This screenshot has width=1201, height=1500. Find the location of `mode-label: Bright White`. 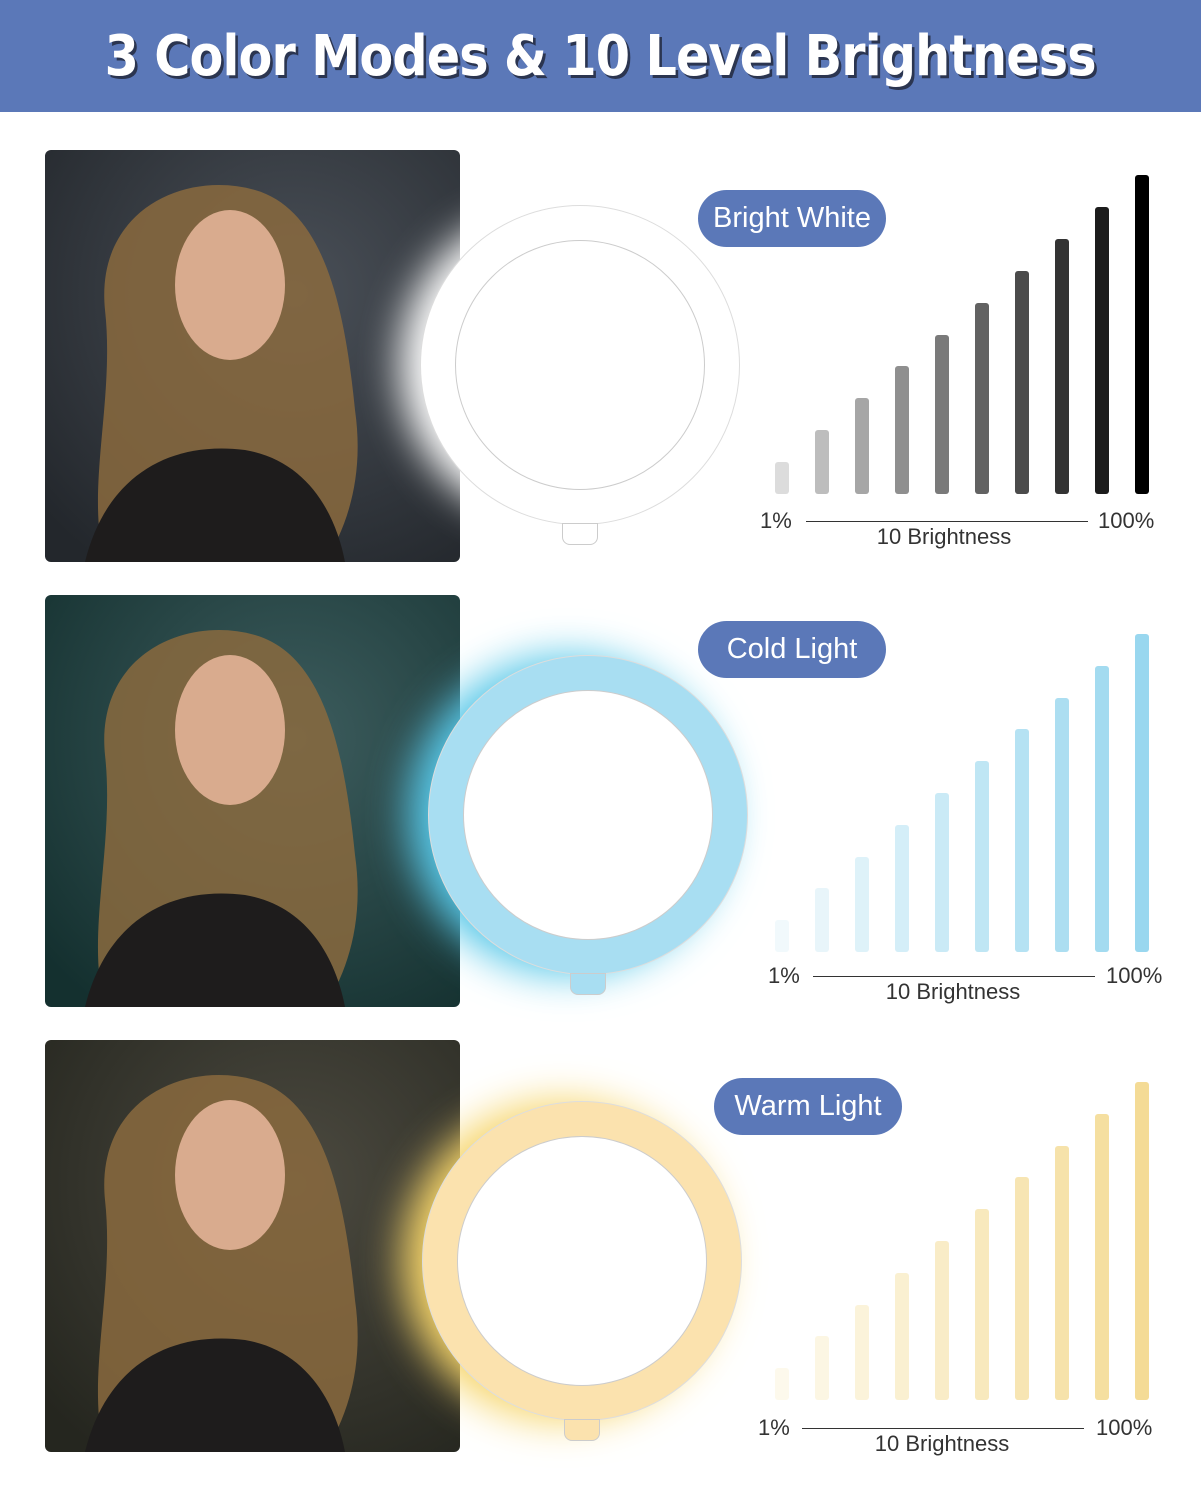

mode-label: Bright White is located at coordinates (792, 218).